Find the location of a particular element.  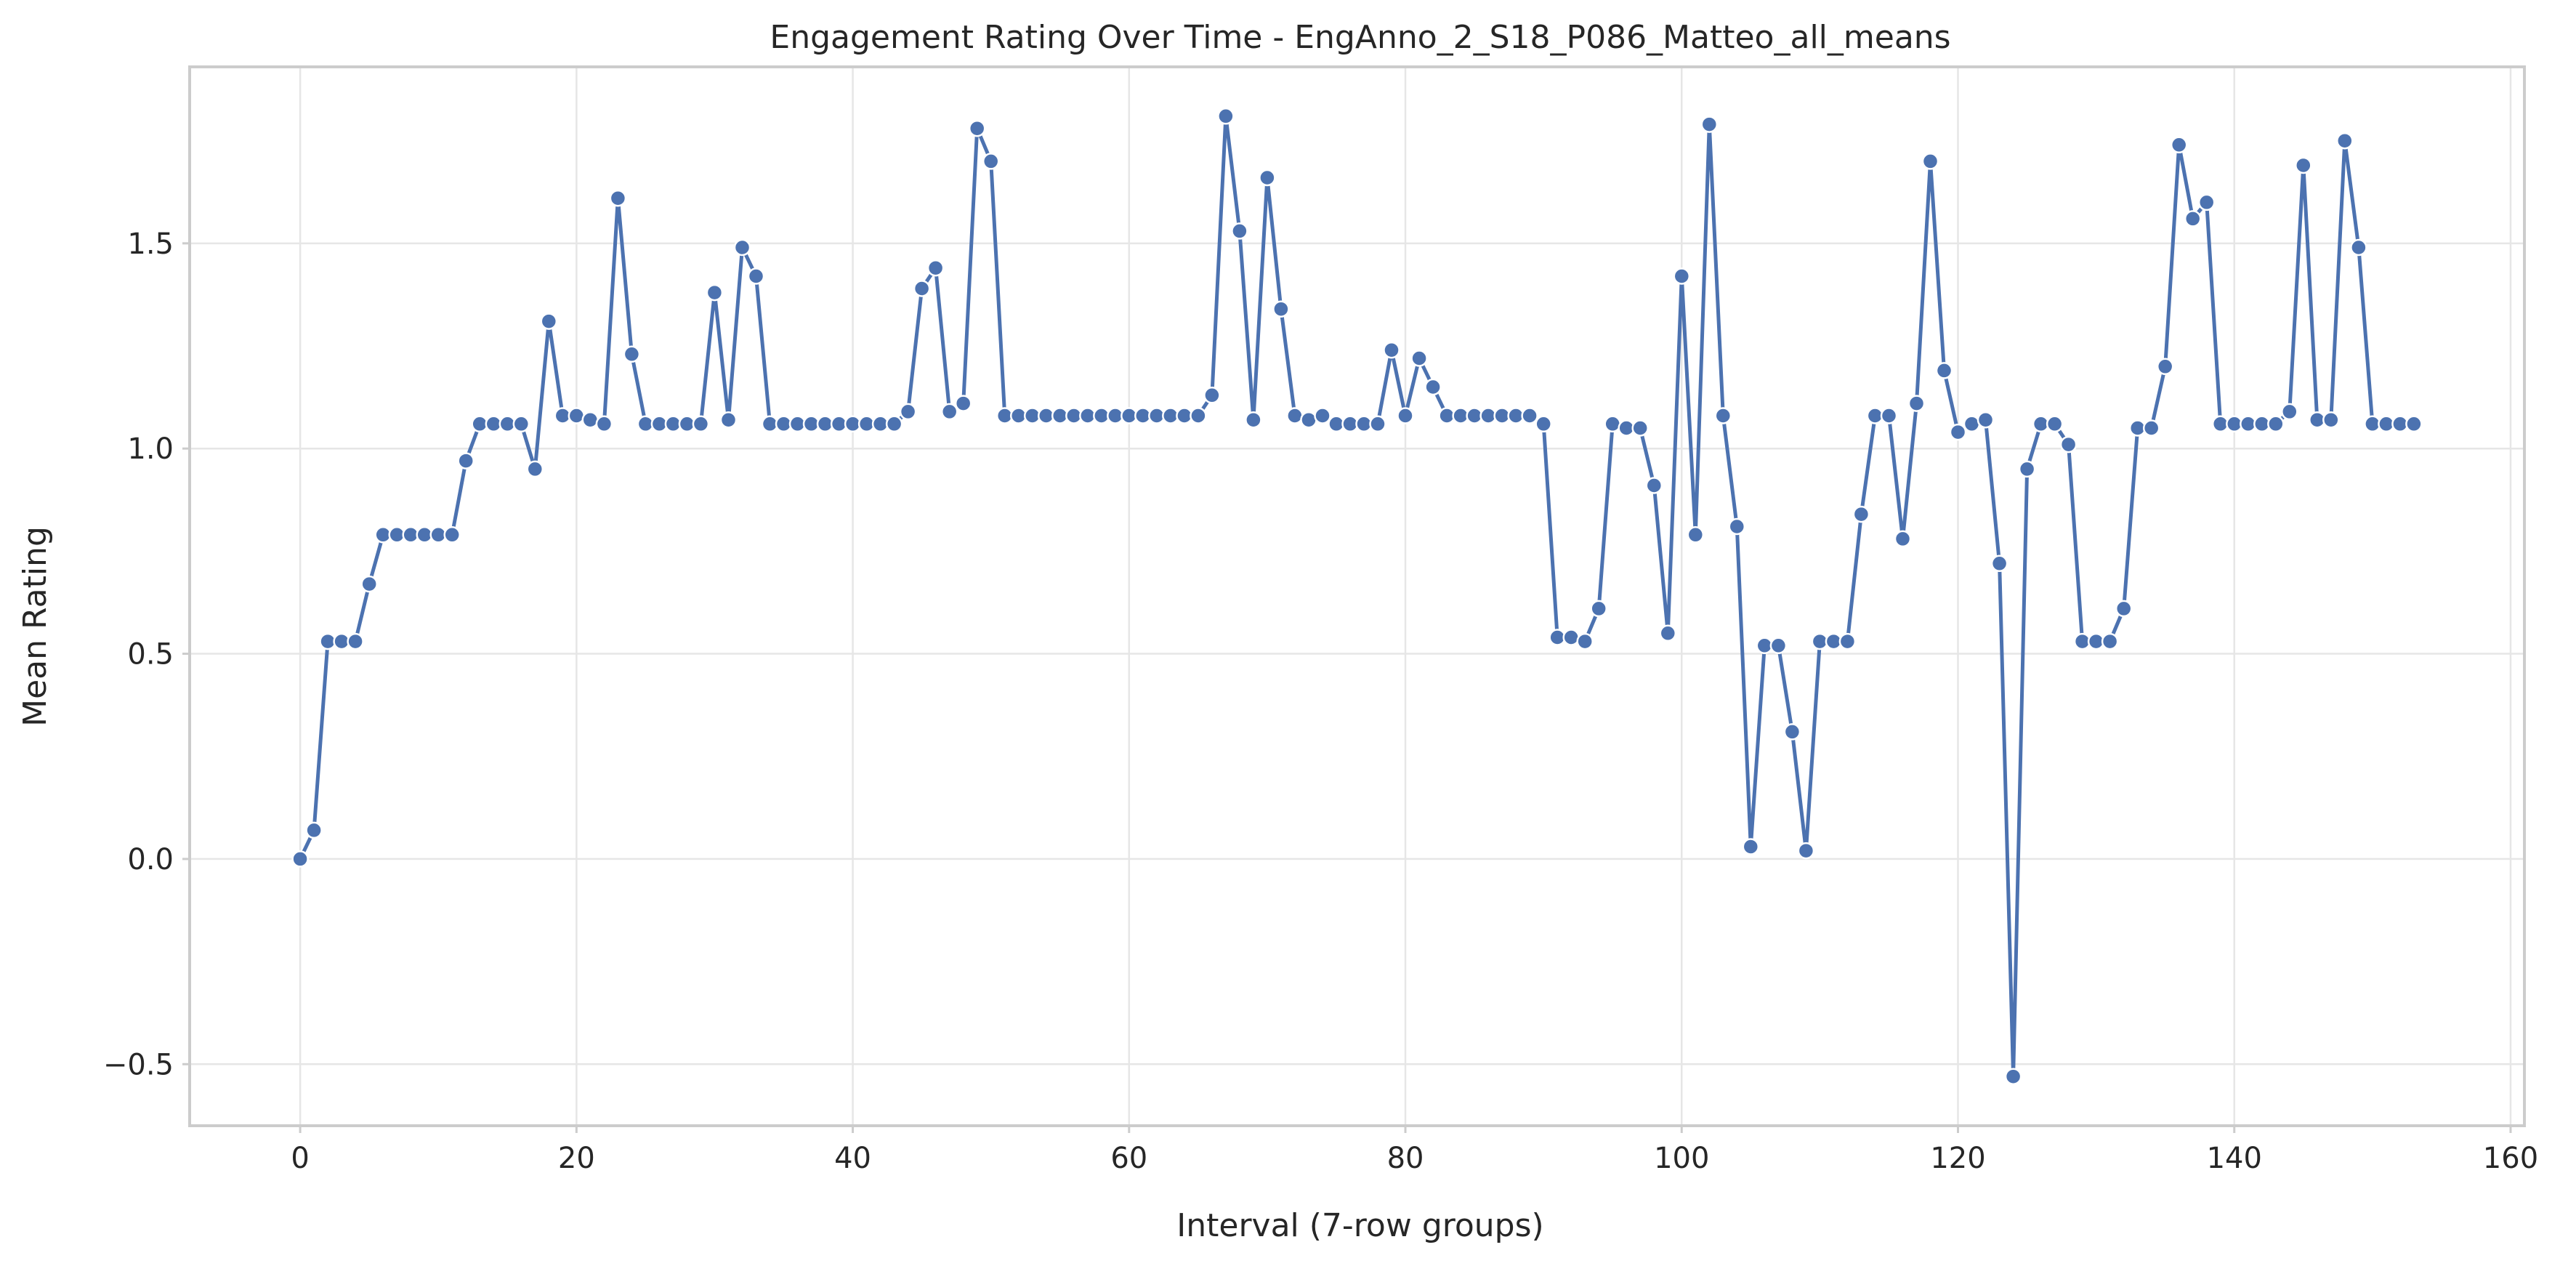

y-tick-label: 1.0 is located at coordinates (150, 449).